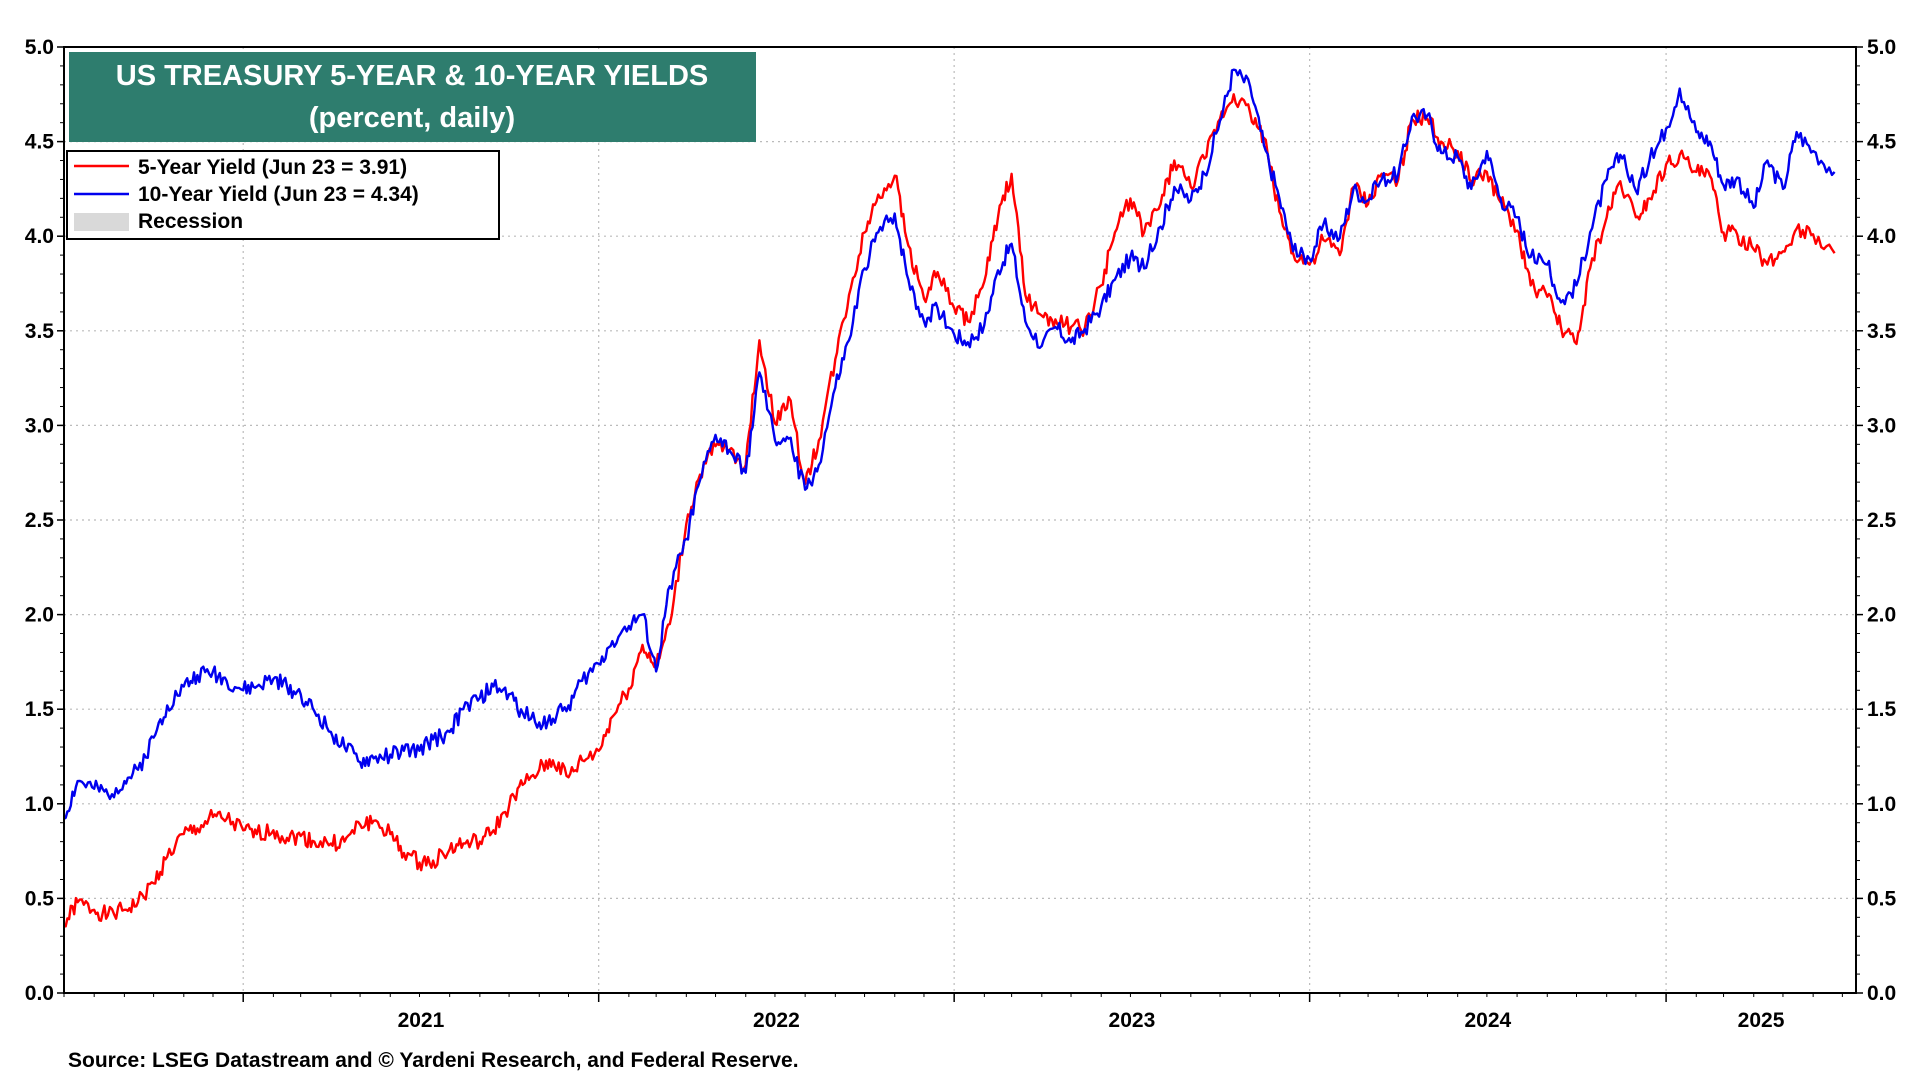  I want to click on legend-box, so click(283, 195).